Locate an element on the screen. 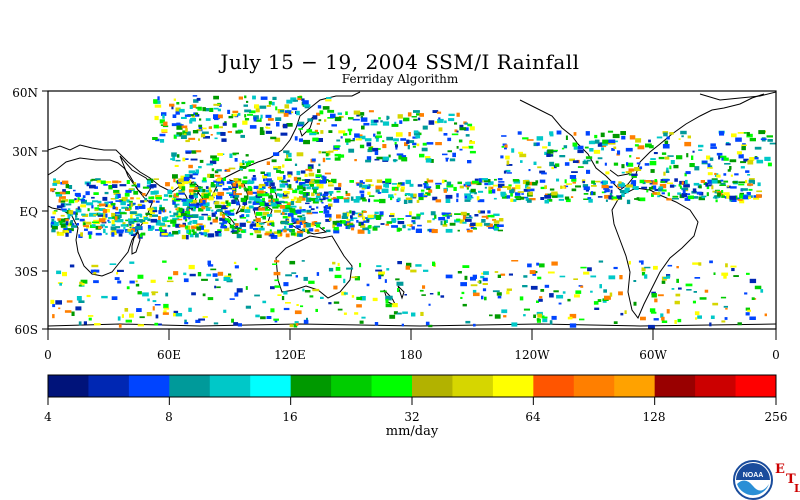  lon-label-180: 180 is located at coordinates (411, 355).